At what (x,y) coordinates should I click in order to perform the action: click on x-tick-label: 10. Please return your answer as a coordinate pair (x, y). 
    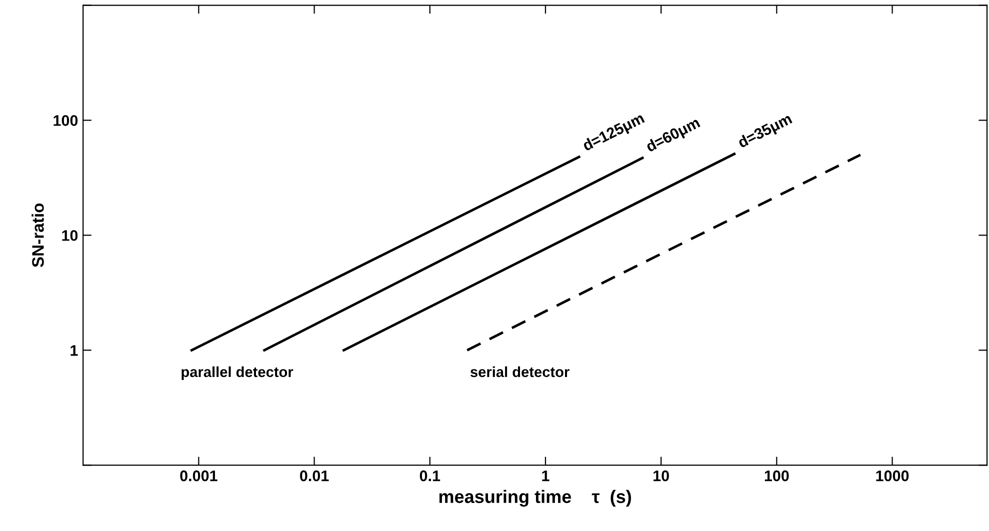
    Looking at the image, I should click on (661, 476).